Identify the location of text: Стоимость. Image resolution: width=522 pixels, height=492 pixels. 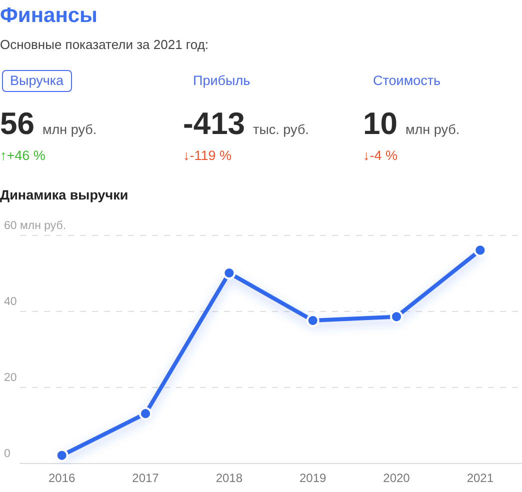
(407, 81).